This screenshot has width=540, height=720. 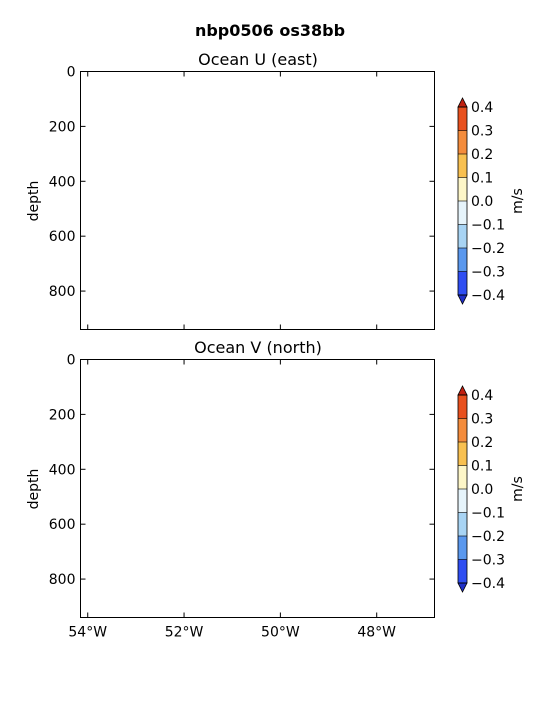 I want to click on figure-title: nbp0506 os38bb, so click(x=270, y=30).